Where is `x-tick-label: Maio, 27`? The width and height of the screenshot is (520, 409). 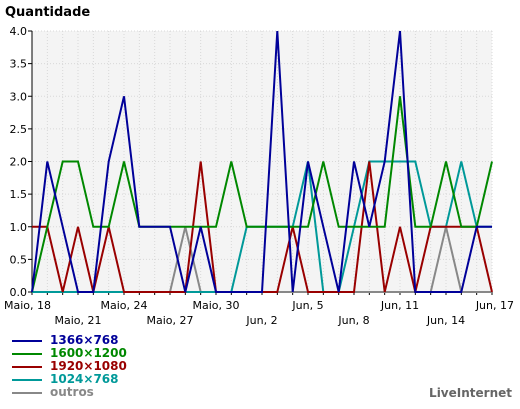
x-tick-label: Maio, 27 is located at coordinates (169, 320).